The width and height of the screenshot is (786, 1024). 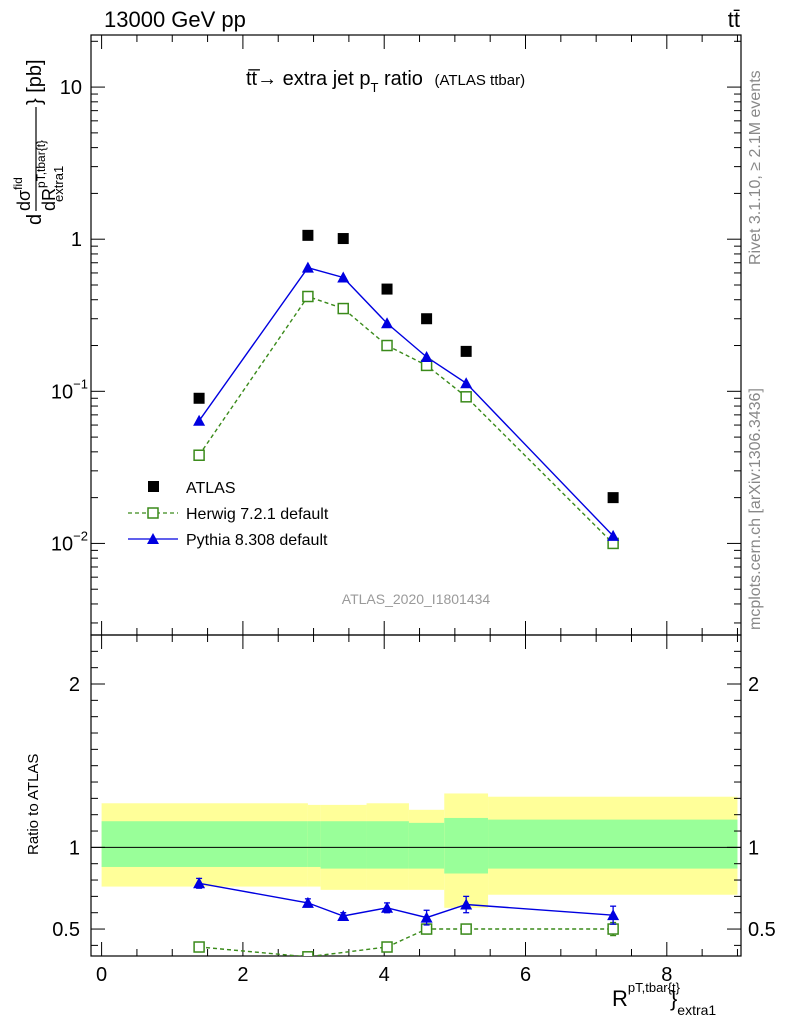 What do you see at coordinates (35, 219) in the screenshot?
I see `ylabel-d: d` at bounding box center [35, 219].